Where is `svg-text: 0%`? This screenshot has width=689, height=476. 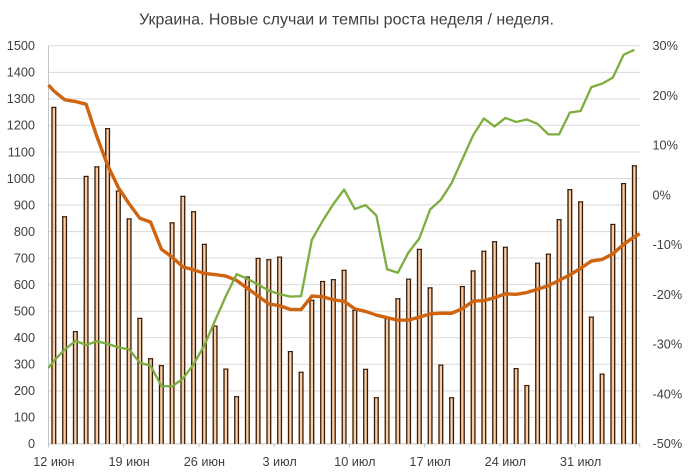
svg-text: 0% is located at coordinates (662, 195).